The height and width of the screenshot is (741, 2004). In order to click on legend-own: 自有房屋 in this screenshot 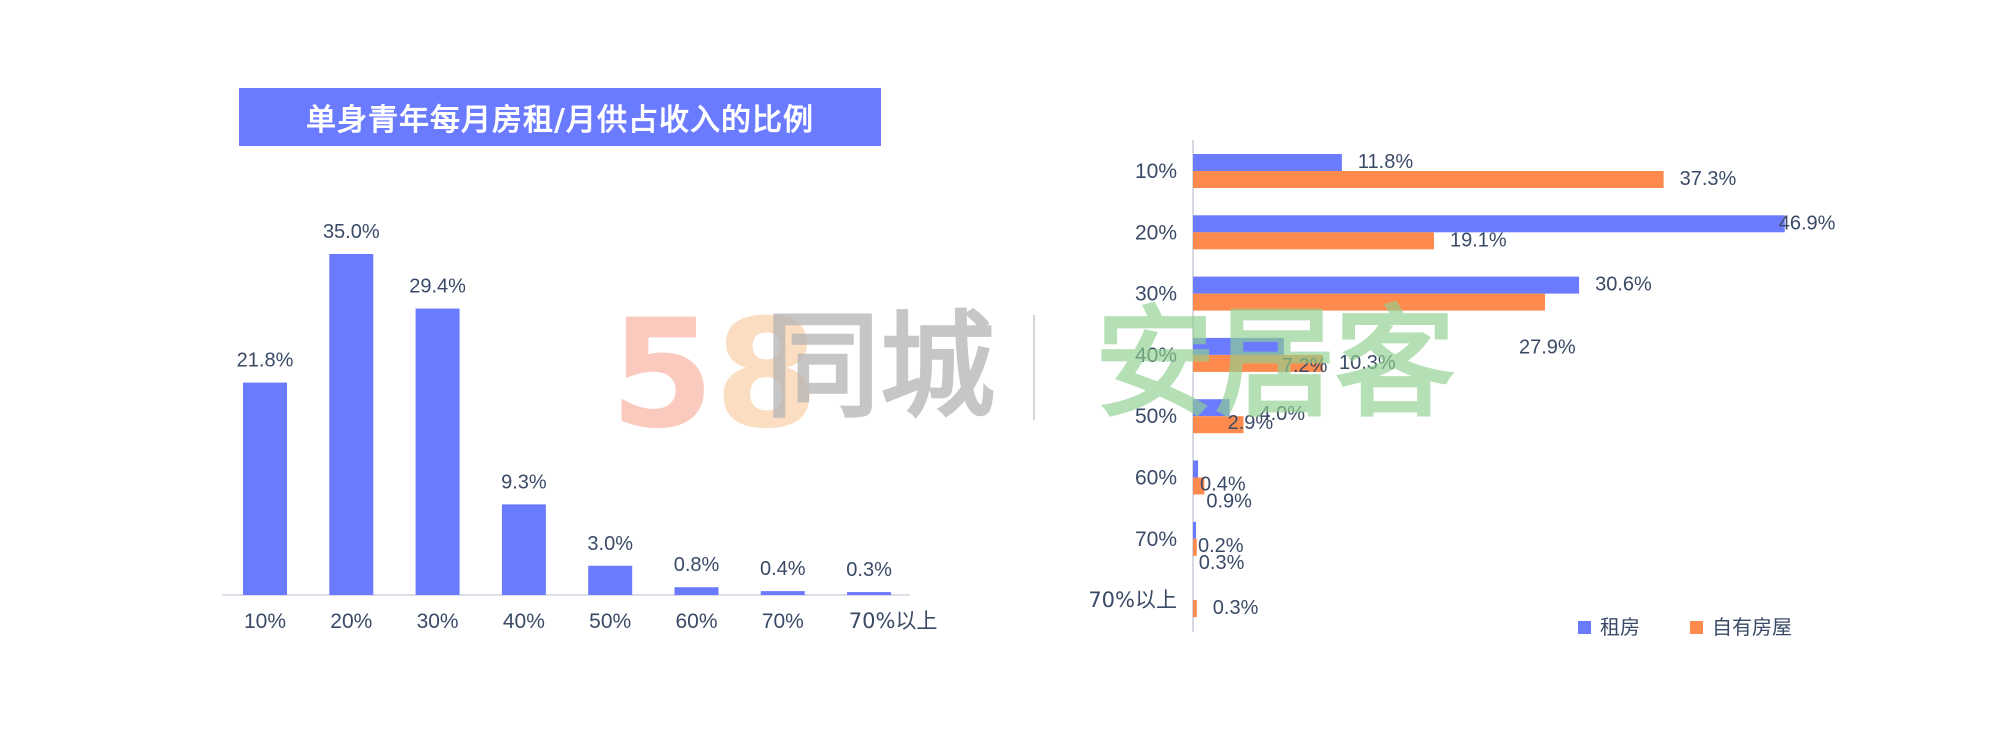, I will do `click(1741, 627)`.